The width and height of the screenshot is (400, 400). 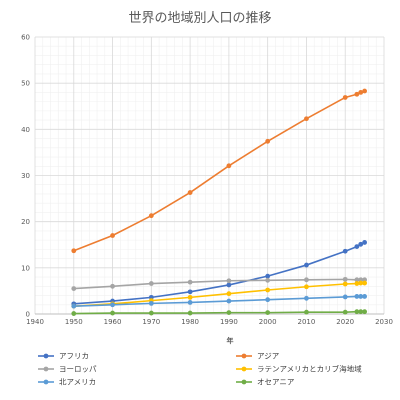 What do you see at coordinates (230, 340) in the screenshot?
I see `x-axis-title: 年` at bounding box center [230, 340].